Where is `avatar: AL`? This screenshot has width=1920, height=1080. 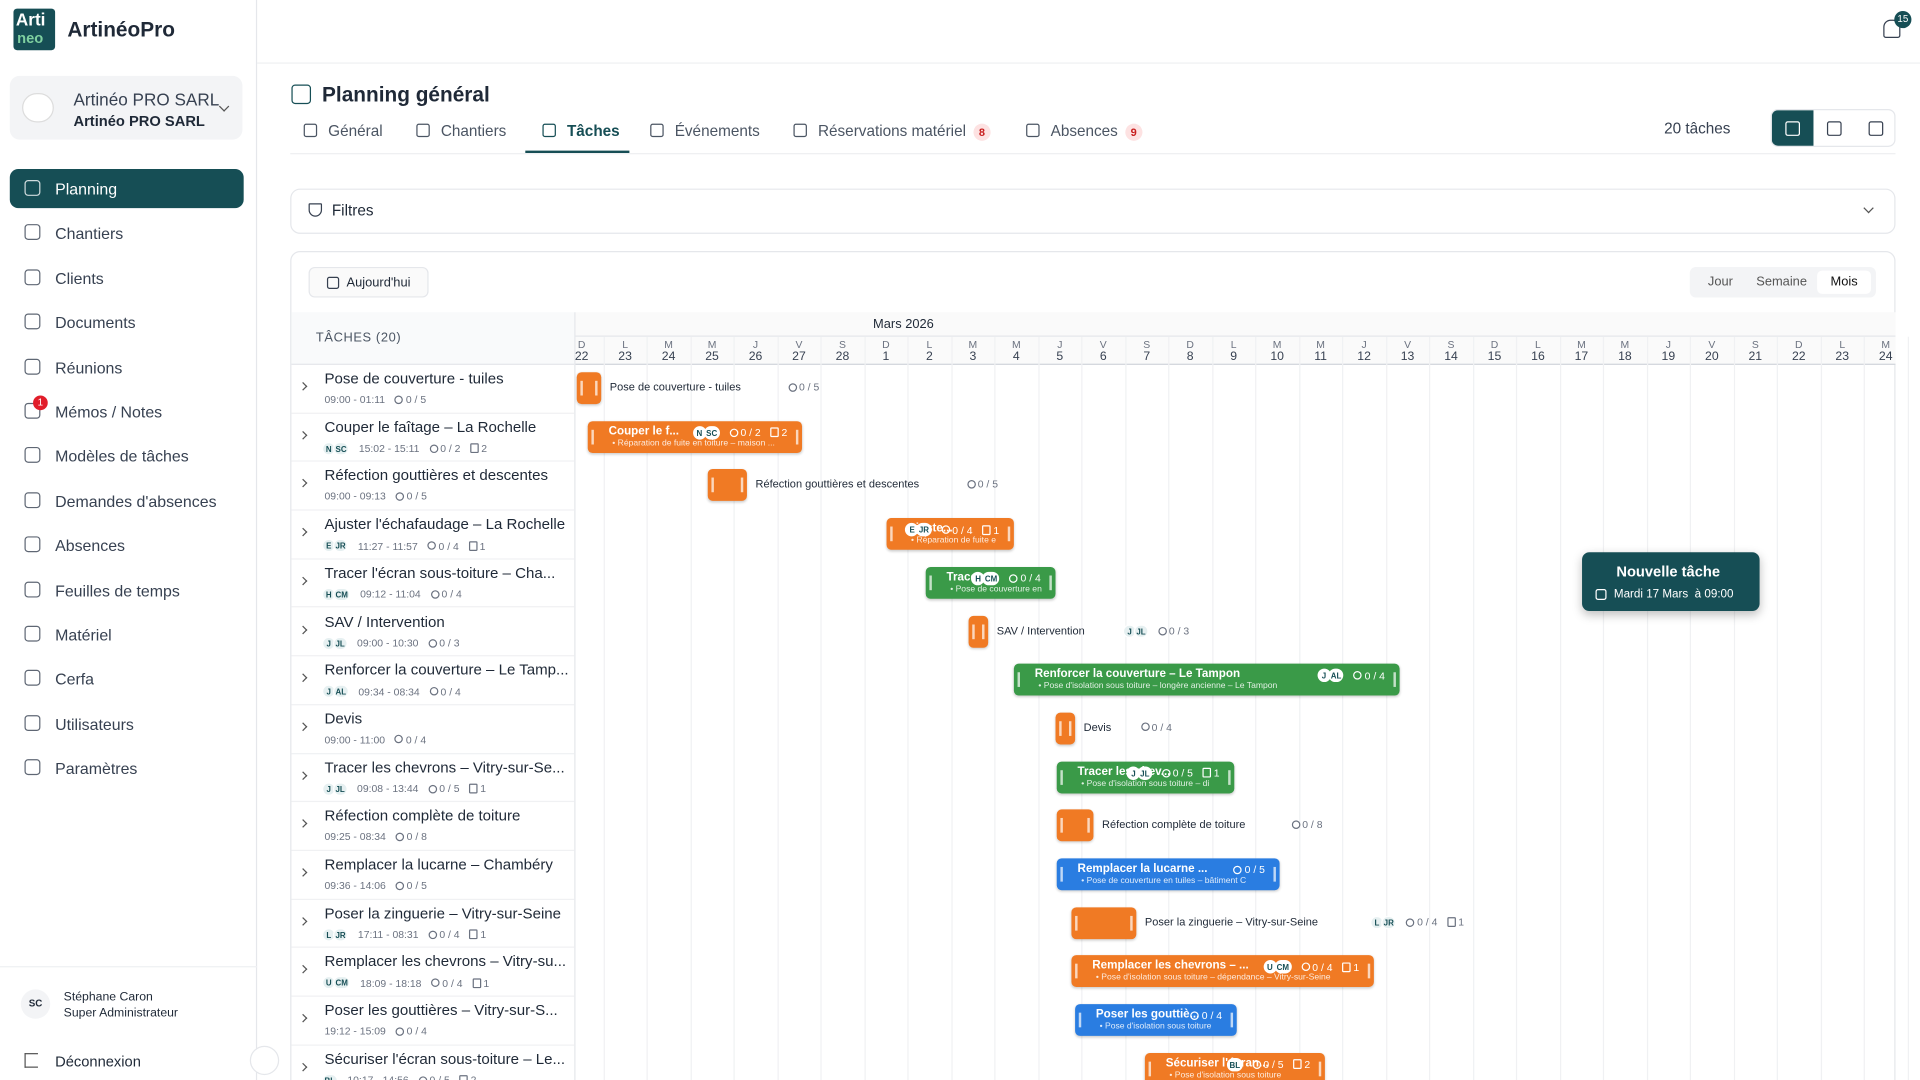 avatar: AL is located at coordinates (341, 691).